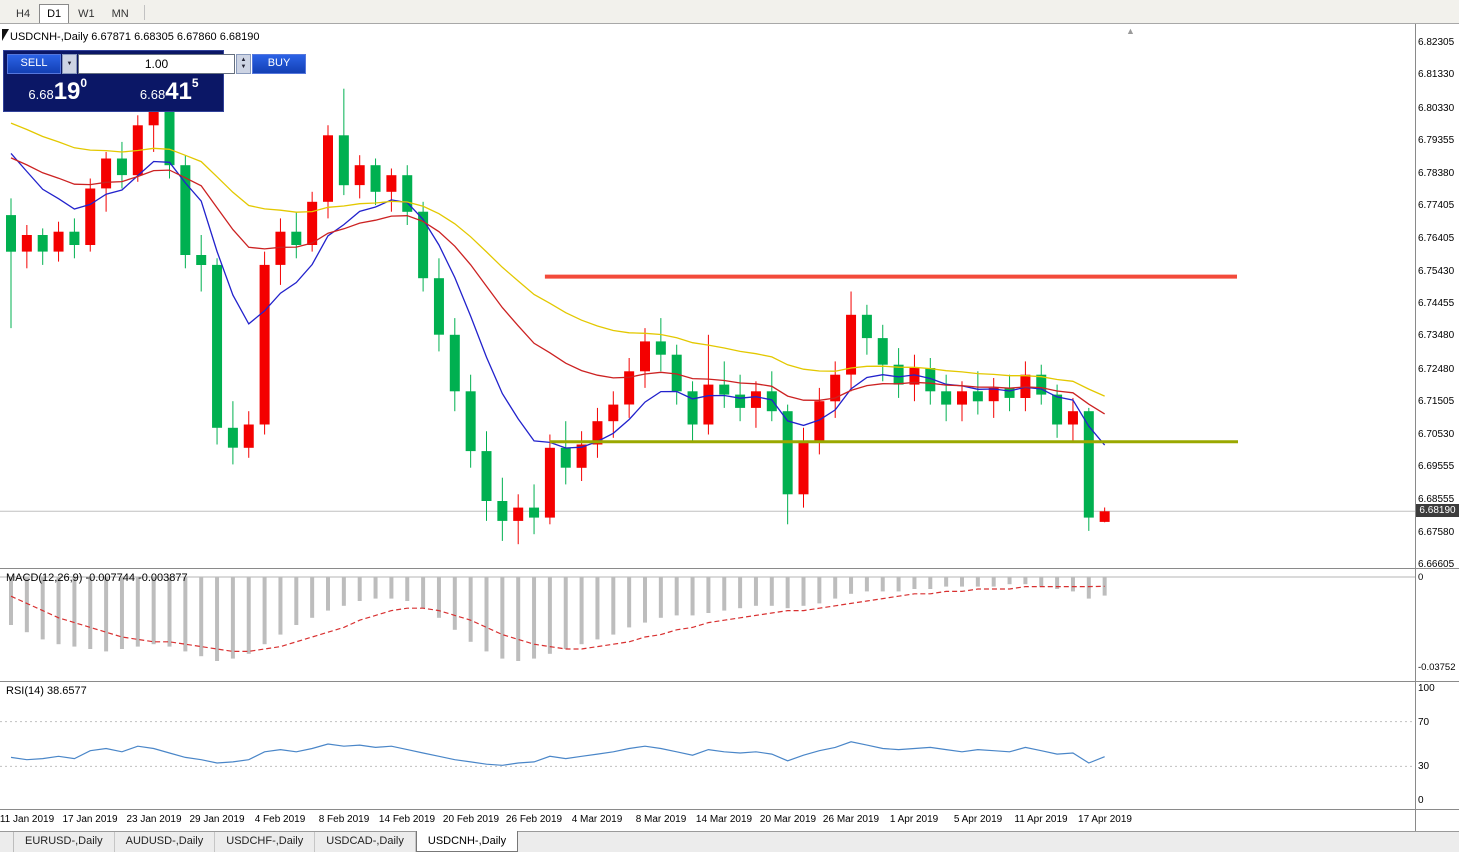 The height and width of the screenshot is (852, 1459). What do you see at coordinates (69, 64) in the screenshot?
I see `volume-dropdown-icon: ▼` at bounding box center [69, 64].